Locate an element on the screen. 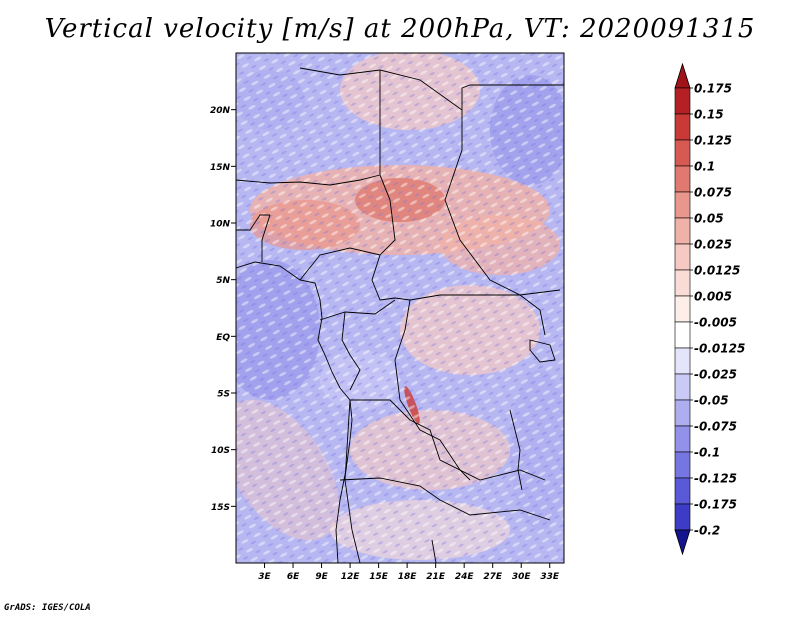 The image size is (800, 618). colorbar-top-triangle is located at coordinates (682, 75).